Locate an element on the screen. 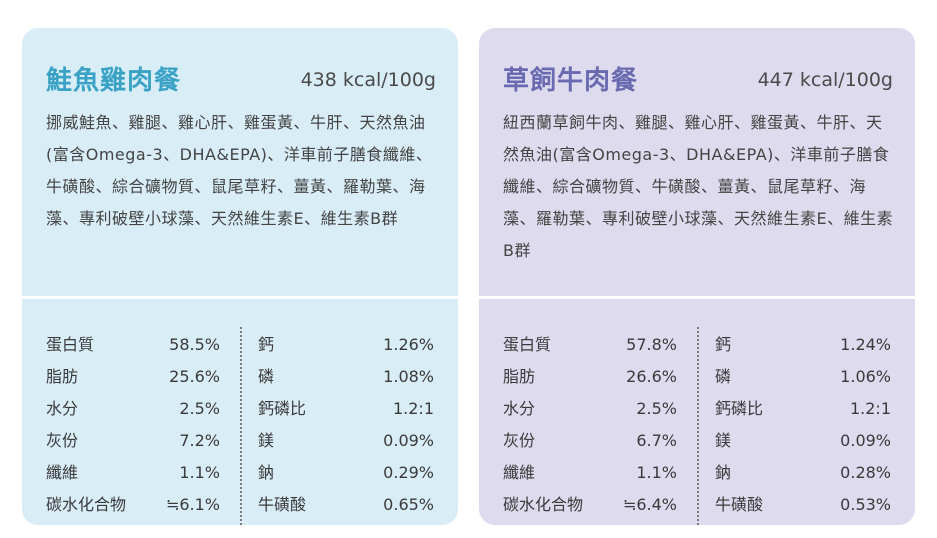  product-name: 草飼牛肉餐 is located at coordinates (571, 81).